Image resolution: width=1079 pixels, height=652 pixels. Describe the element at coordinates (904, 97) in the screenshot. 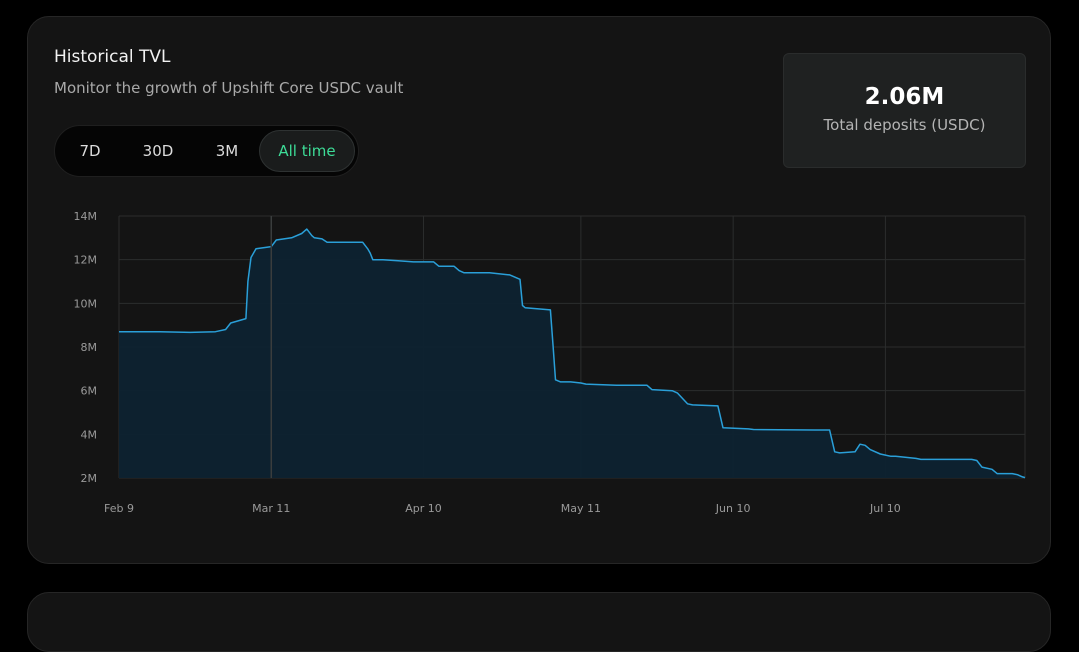

I see `total-deposits-value: 2.06M` at that location.